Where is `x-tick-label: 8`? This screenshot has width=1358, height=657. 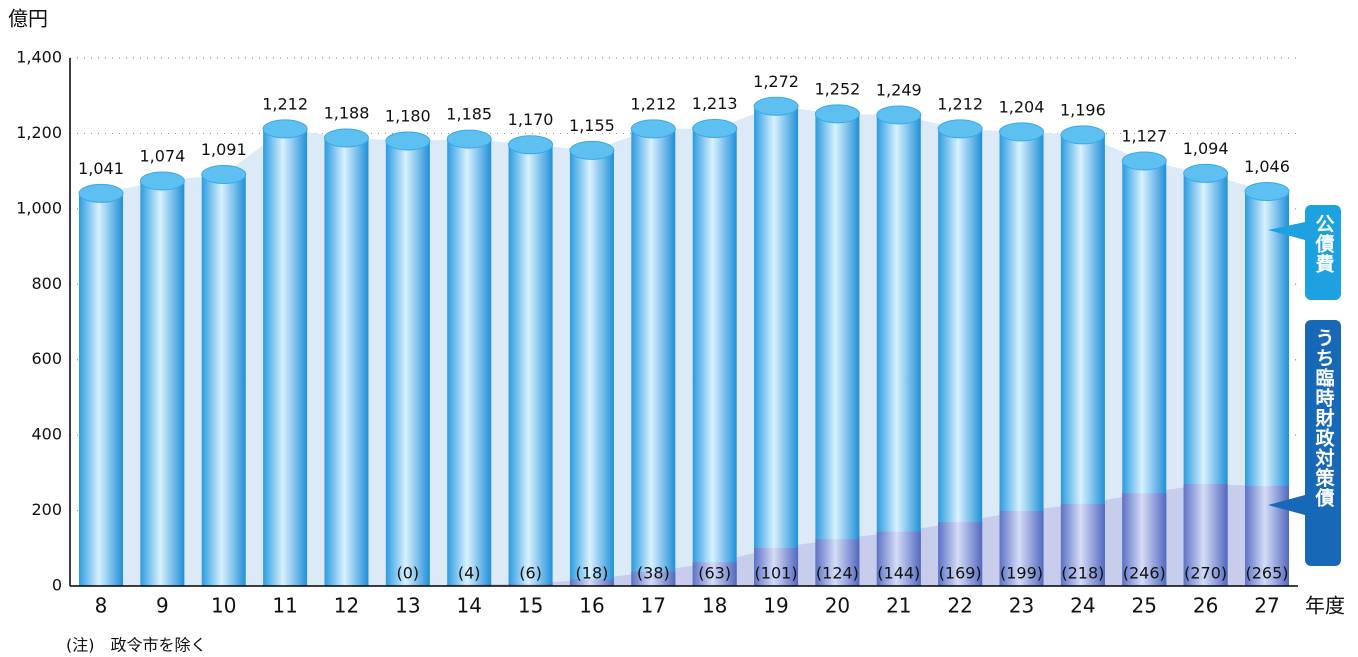 x-tick-label: 8 is located at coordinates (101, 606).